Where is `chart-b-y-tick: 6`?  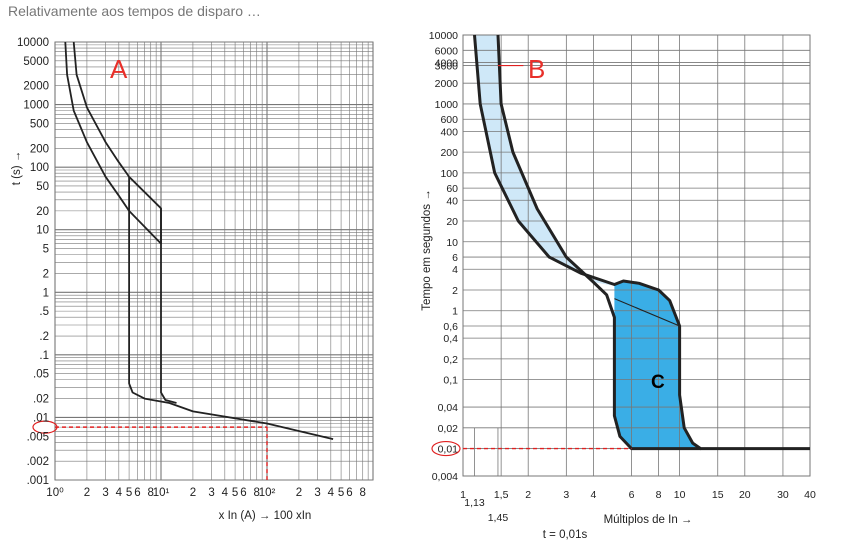 chart-b-y-tick: 6 is located at coordinates (455, 258).